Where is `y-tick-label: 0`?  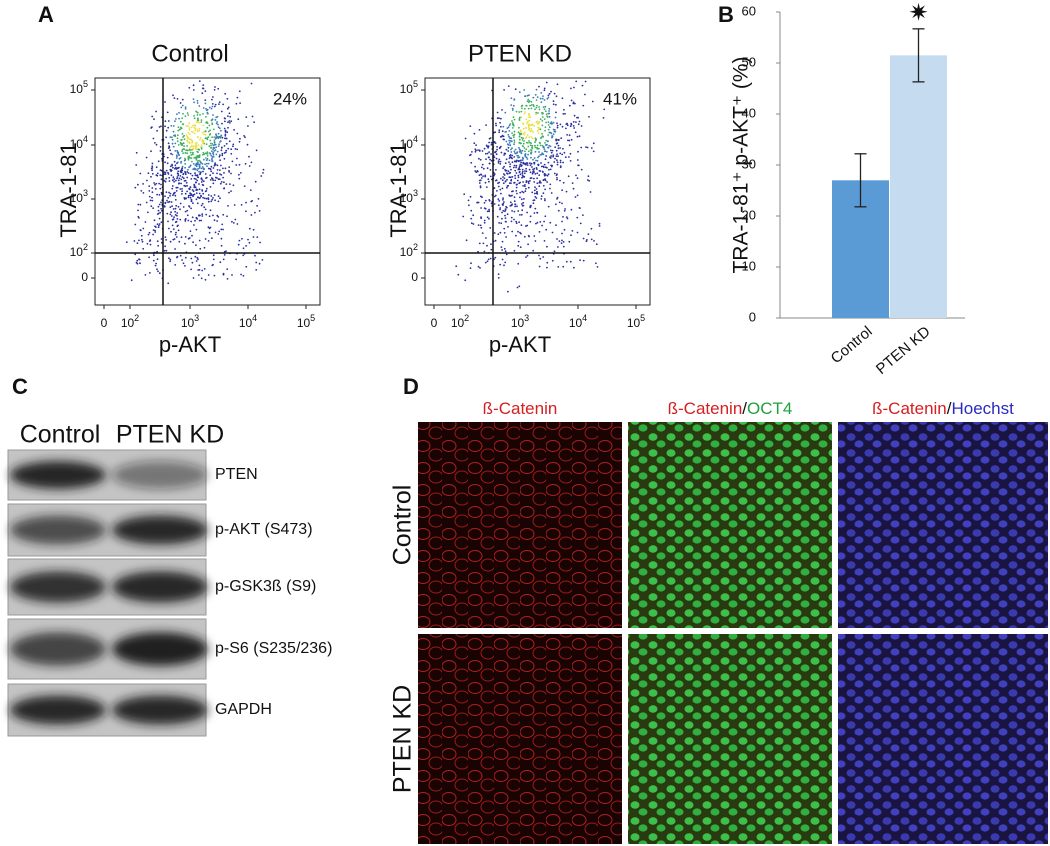
y-tick-label: 0 is located at coordinates (752, 316).